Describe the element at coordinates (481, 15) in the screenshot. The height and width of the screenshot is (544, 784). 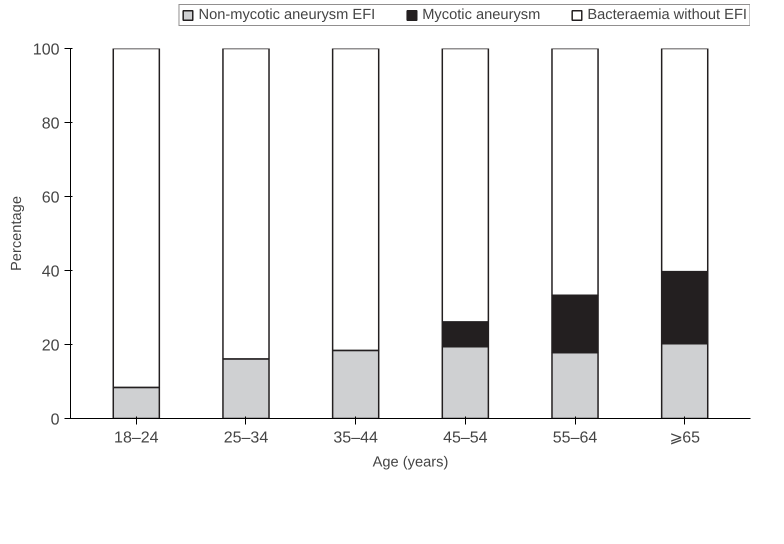
I see `legend-label: Mycotic aneurysm` at that location.